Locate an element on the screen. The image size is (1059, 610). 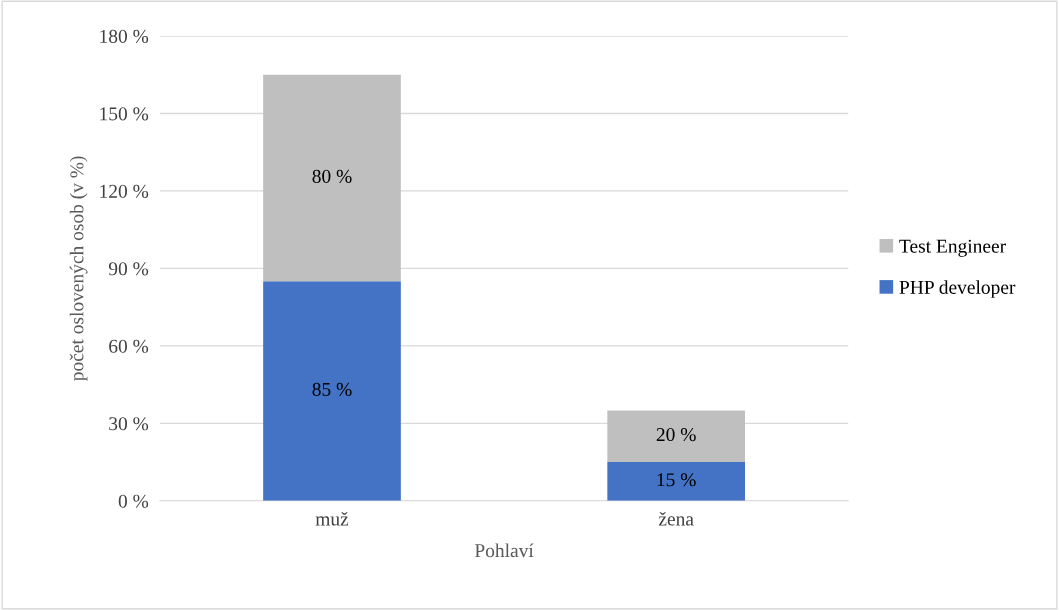
x-tick-label: muž is located at coordinates (332, 518).